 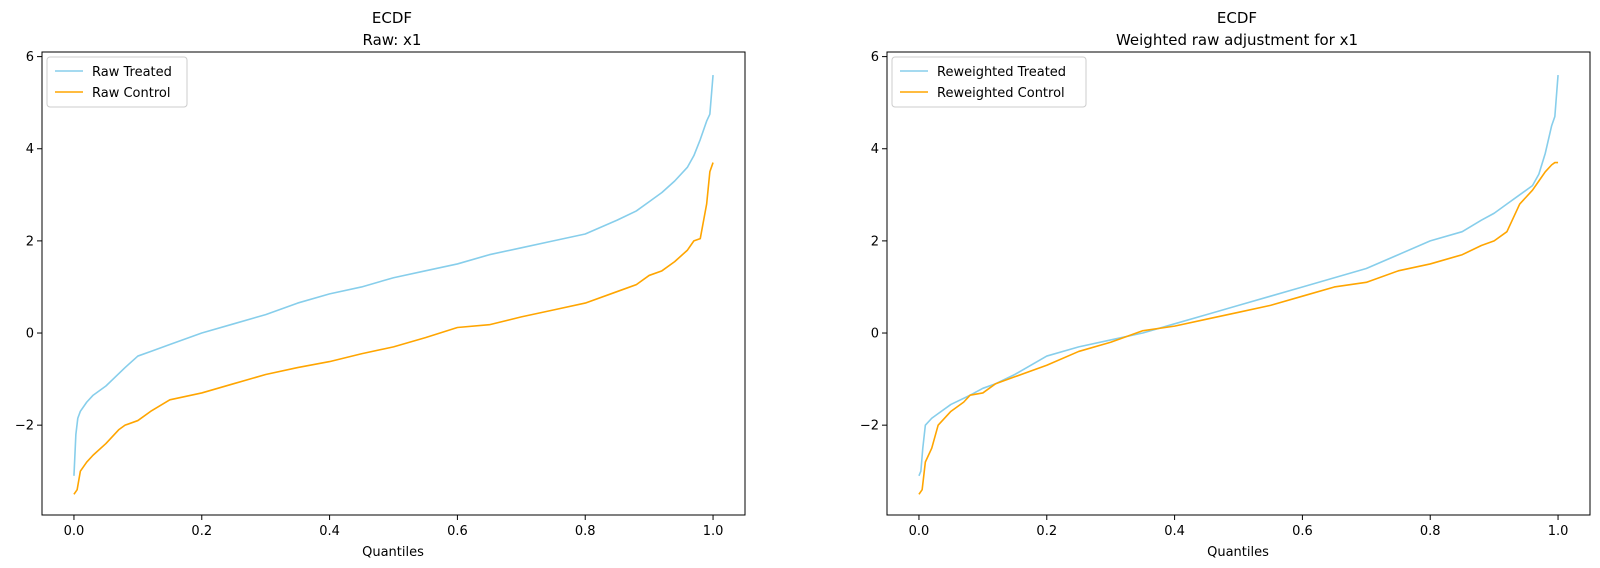 What do you see at coordinates (392, 40) in the screenshot?
I see `chart-subtitle: Raw: x1` at bounding box center [392, 40].